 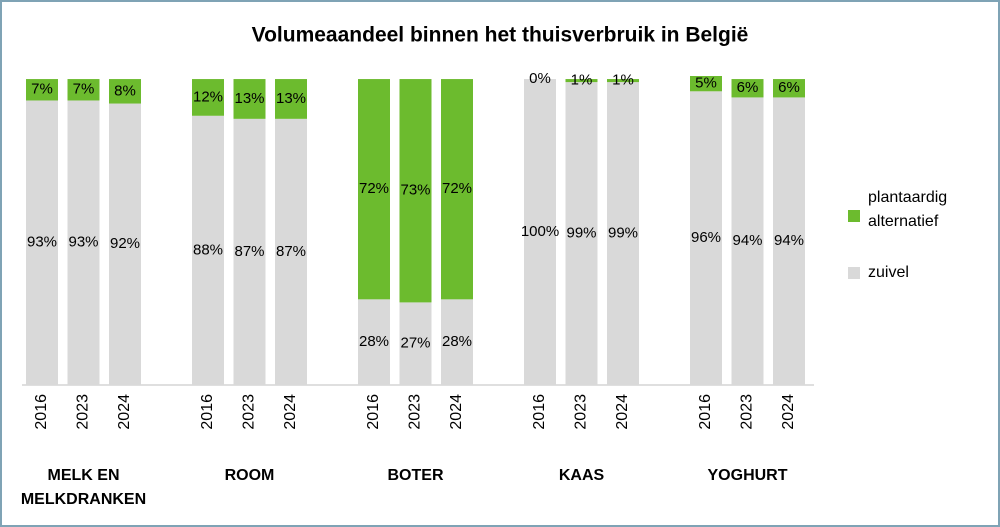 What do you see at coordinates (888, 272) in the screenshot?
I see `legend-label: zuivel` at bounding box center [888, 272].